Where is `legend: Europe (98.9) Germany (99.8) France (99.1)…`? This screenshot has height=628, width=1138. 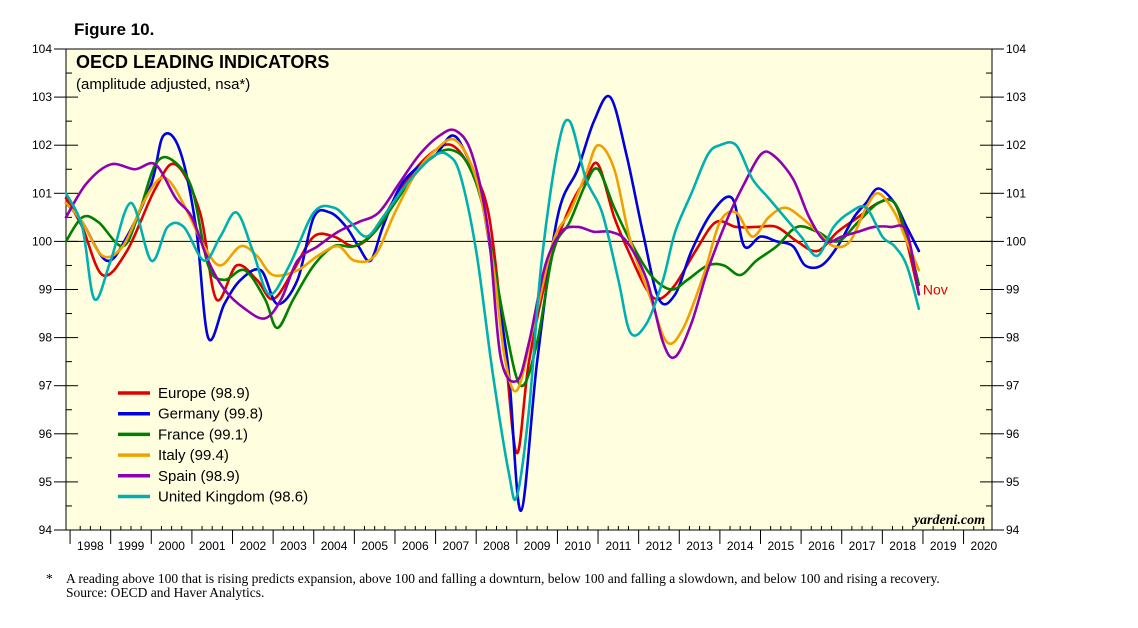
legend: Europe (98.9) Germany (99.8) France (99.1)… is located at coordinates (213, 445).